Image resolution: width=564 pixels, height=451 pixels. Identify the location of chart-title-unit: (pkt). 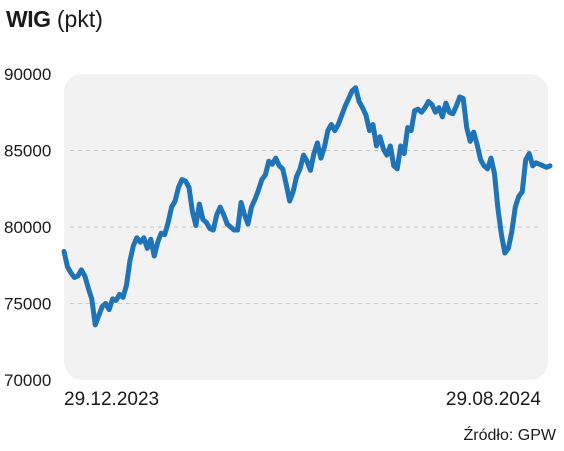
(79, 19).